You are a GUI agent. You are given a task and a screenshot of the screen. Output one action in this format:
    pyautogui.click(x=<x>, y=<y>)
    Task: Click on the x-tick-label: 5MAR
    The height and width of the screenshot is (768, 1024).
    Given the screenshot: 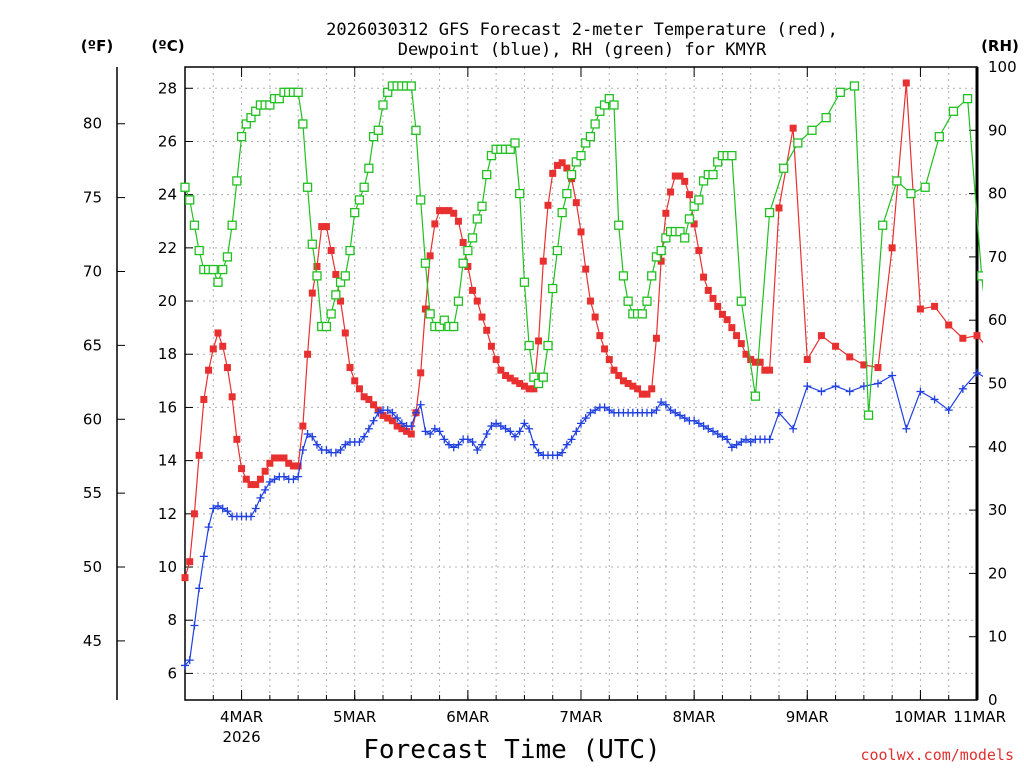 What is the action you would take?
    pyautogui.click(x=354, y=717)
    